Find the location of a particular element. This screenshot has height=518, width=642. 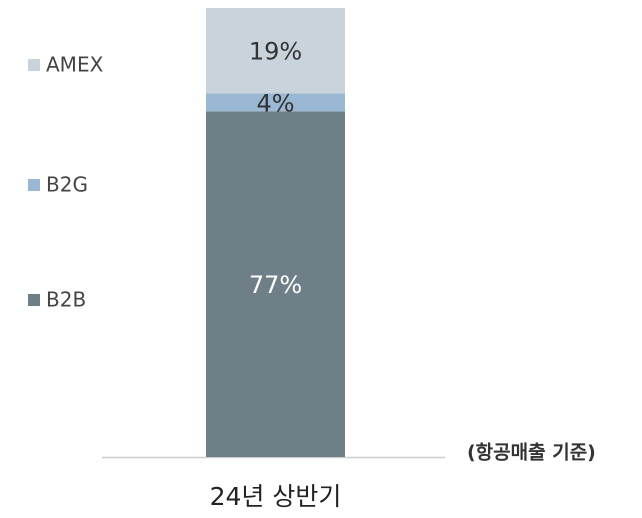

value-label: 77% is located at coordinates (275, 285).